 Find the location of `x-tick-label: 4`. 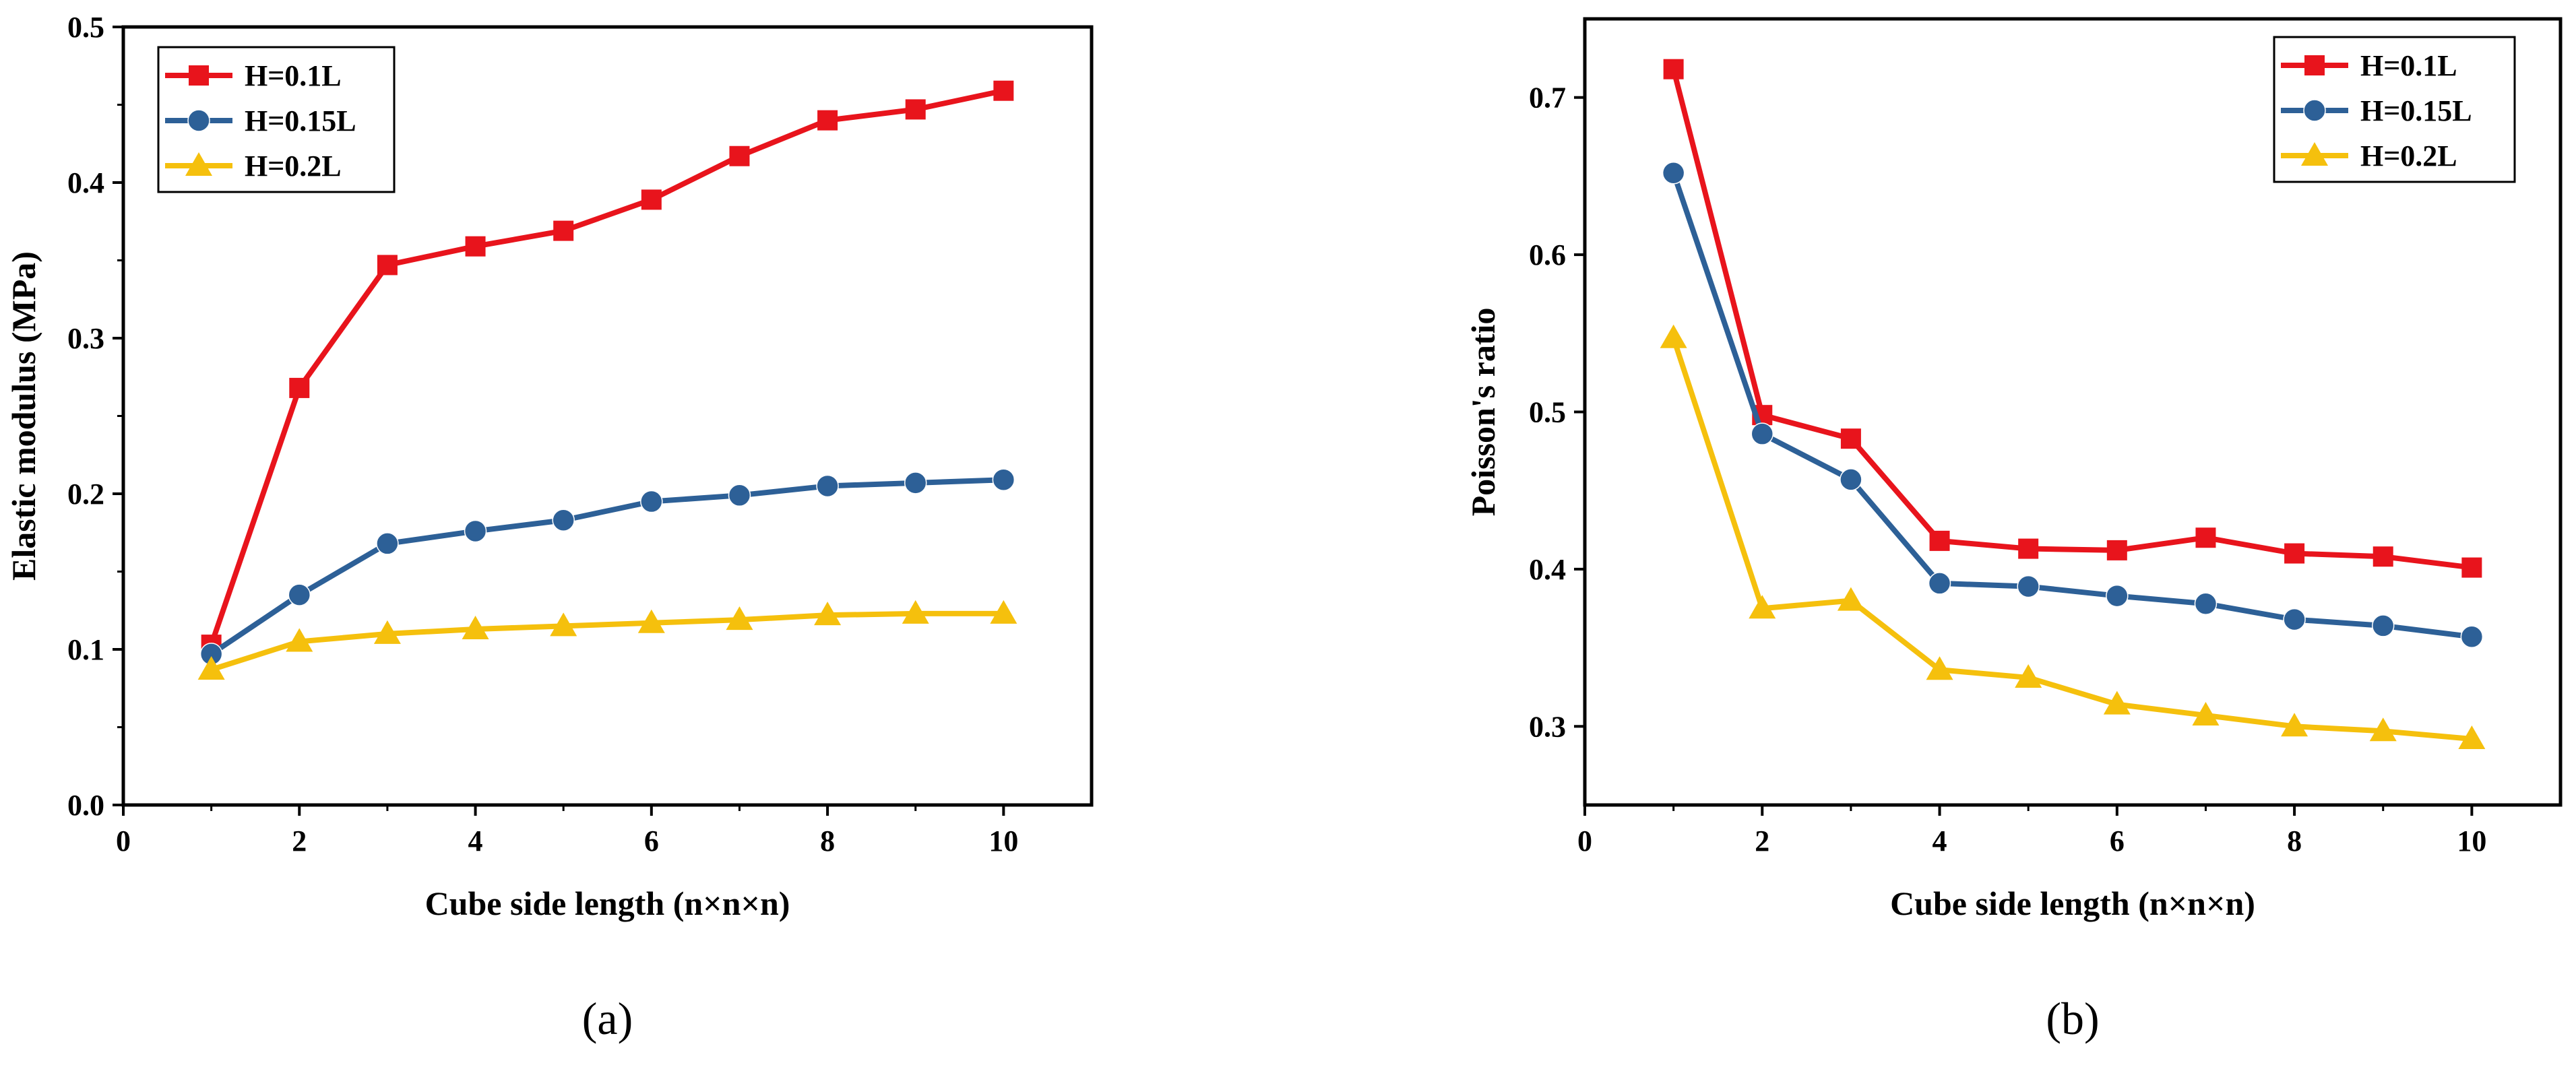

x-tick-label: 4 is located at coordinates (1940, 841).